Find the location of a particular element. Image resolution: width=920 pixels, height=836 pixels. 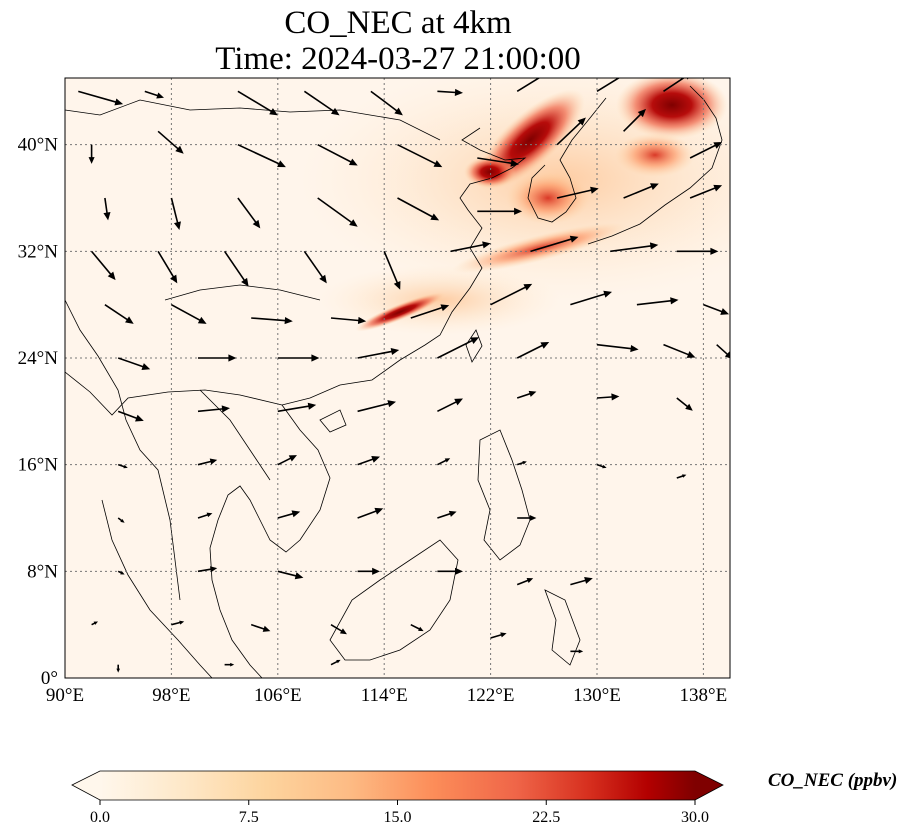

lon-tick-label: 98°E is located at coordinates (171, 695).